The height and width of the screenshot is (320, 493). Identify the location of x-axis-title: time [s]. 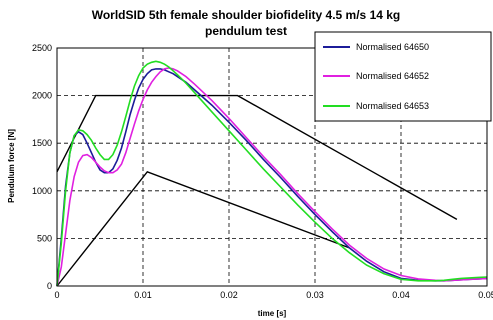
(272, 313).